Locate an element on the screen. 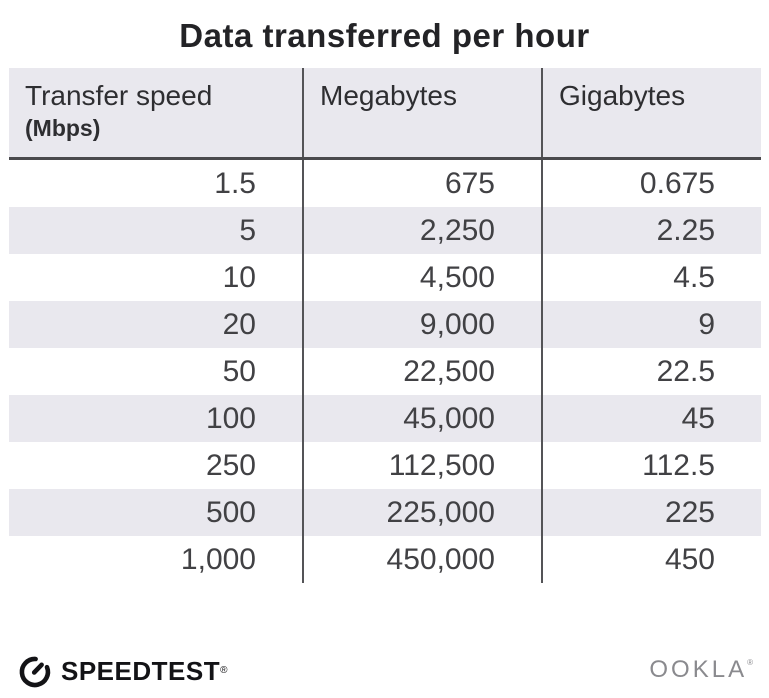 Image resolution: width=769 pixels, height=698 pixels. ookla-logo: OOKLA® is located at coordinates (701, 671).